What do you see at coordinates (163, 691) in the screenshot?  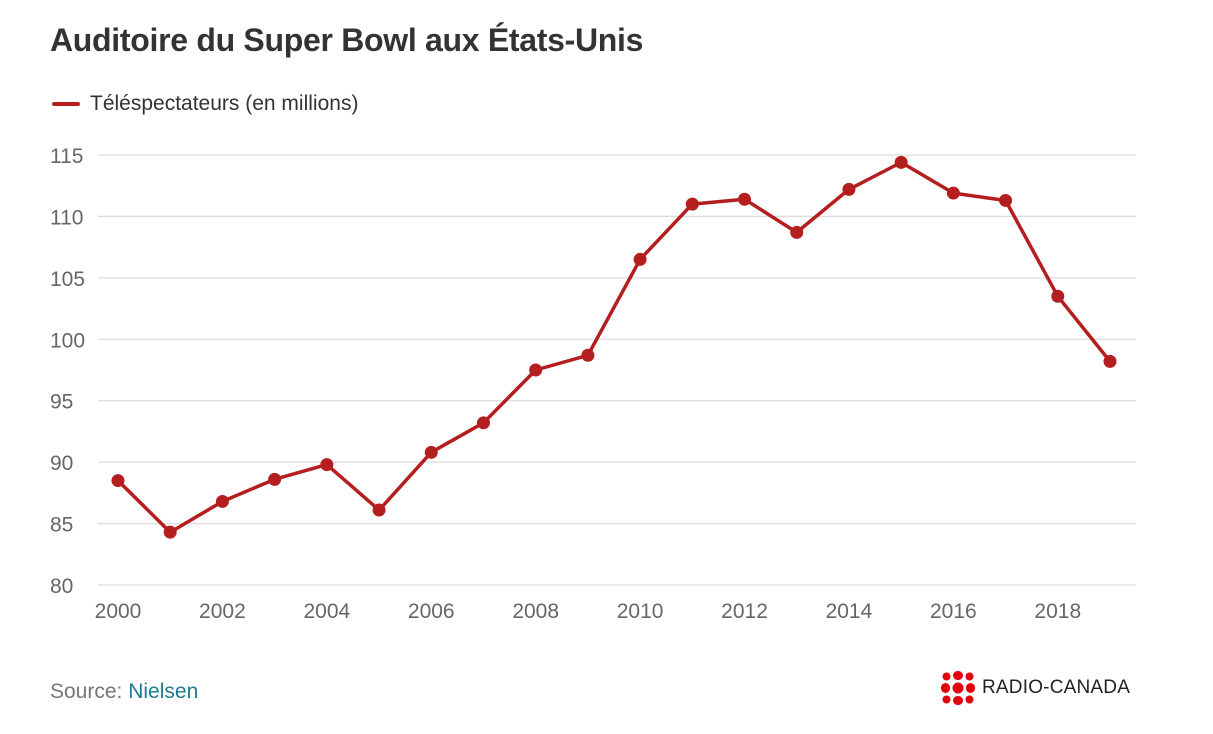 I see `source-link: Nielsen` at bounding box center [163, 691].